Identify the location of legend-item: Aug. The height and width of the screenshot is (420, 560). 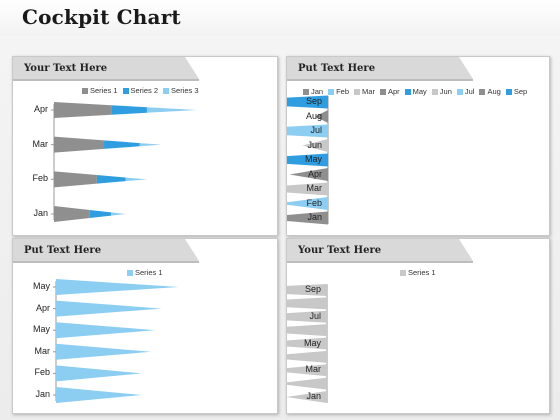
(490, 91).